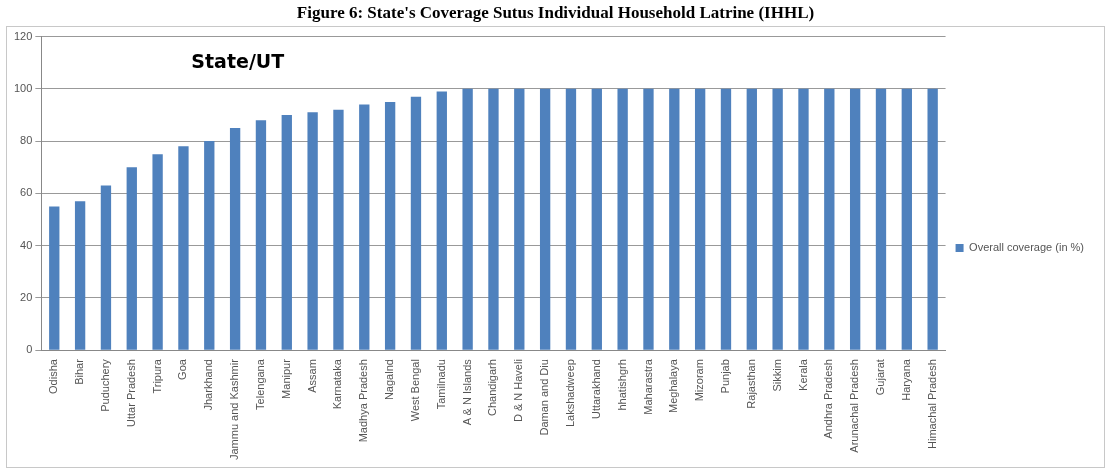 This screenshot has width=1111, height=476. What do you see at coordinates (414, 390) in the screenshot?
I see `x-tick-label: West Bengal` at bounding box center [414, 390].